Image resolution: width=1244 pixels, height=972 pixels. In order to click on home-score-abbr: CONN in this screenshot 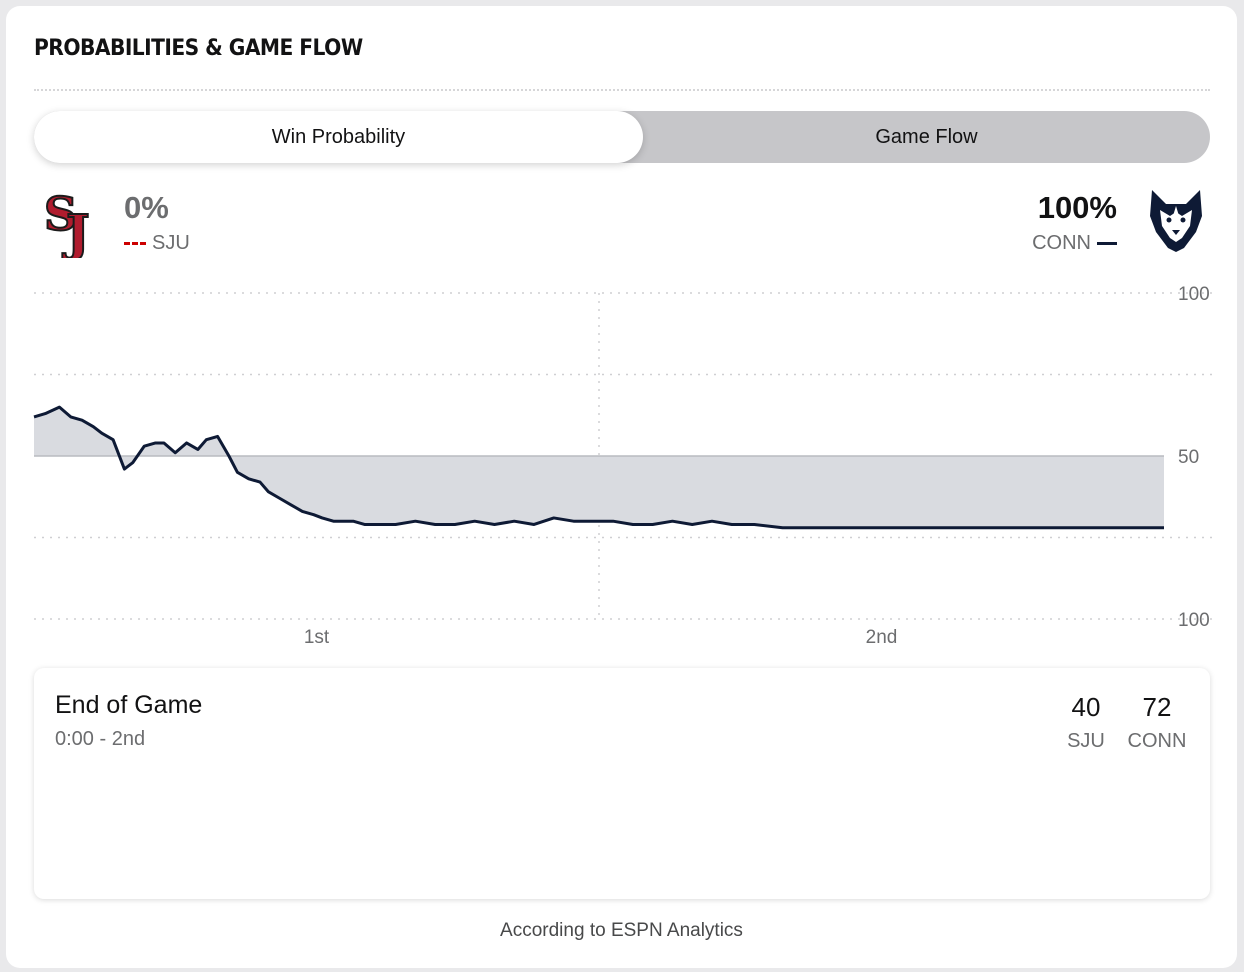, I will do `click(1157, 741)`.